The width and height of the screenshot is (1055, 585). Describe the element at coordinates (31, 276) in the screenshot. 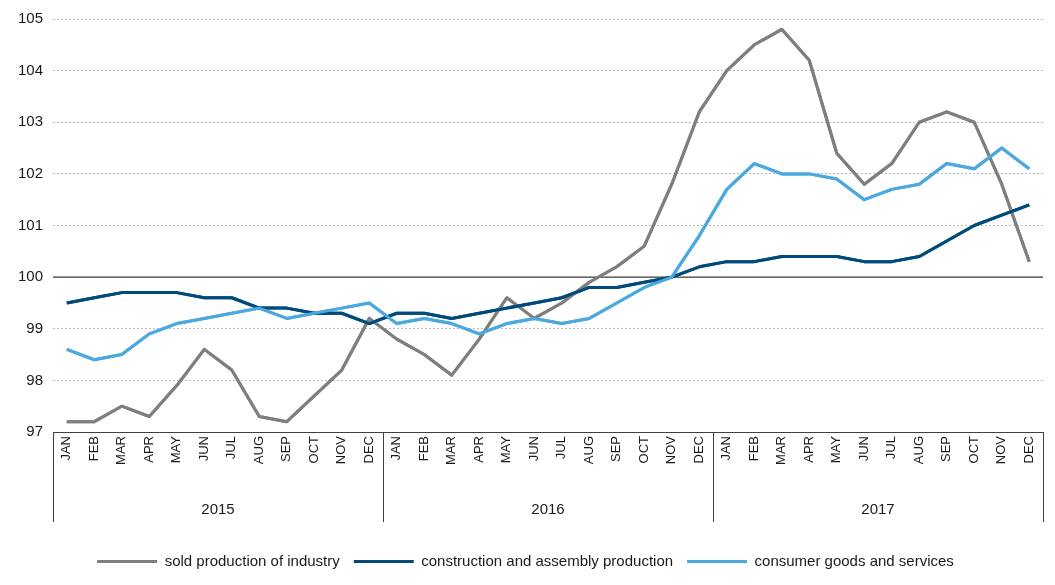

I see `y-tick-label: 100` at that location.